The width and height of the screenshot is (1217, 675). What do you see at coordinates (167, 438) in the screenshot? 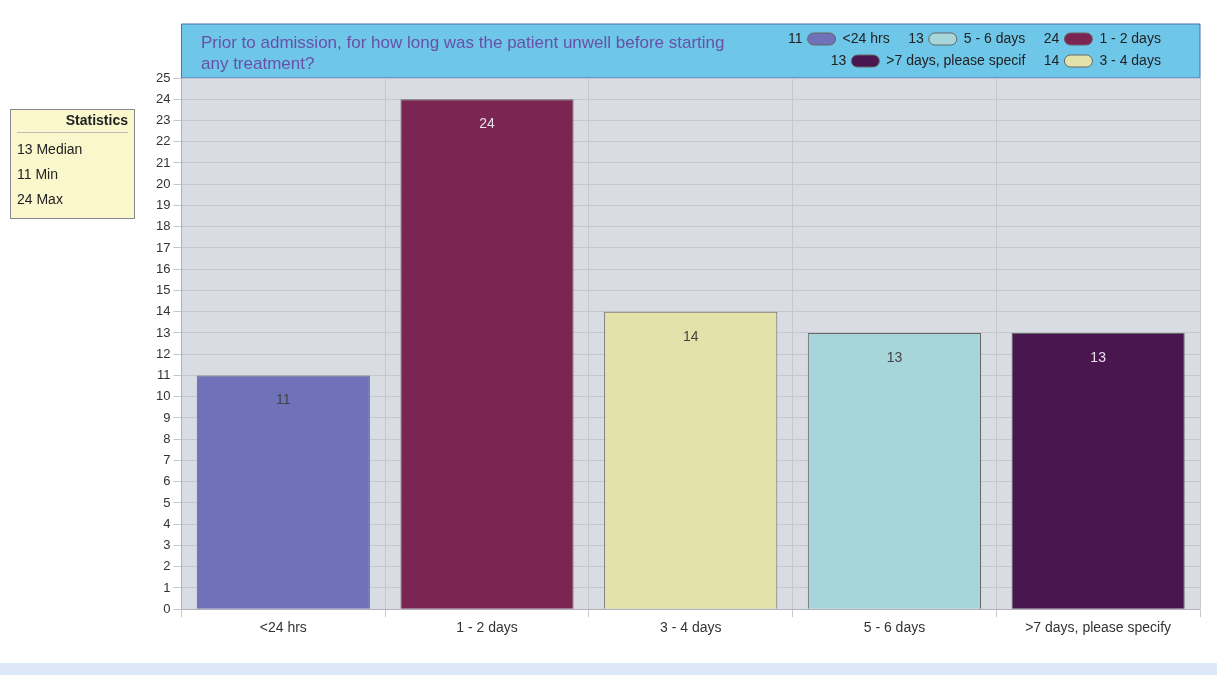
I see `y-tick-label: 8` at bounding box center [167, 438].